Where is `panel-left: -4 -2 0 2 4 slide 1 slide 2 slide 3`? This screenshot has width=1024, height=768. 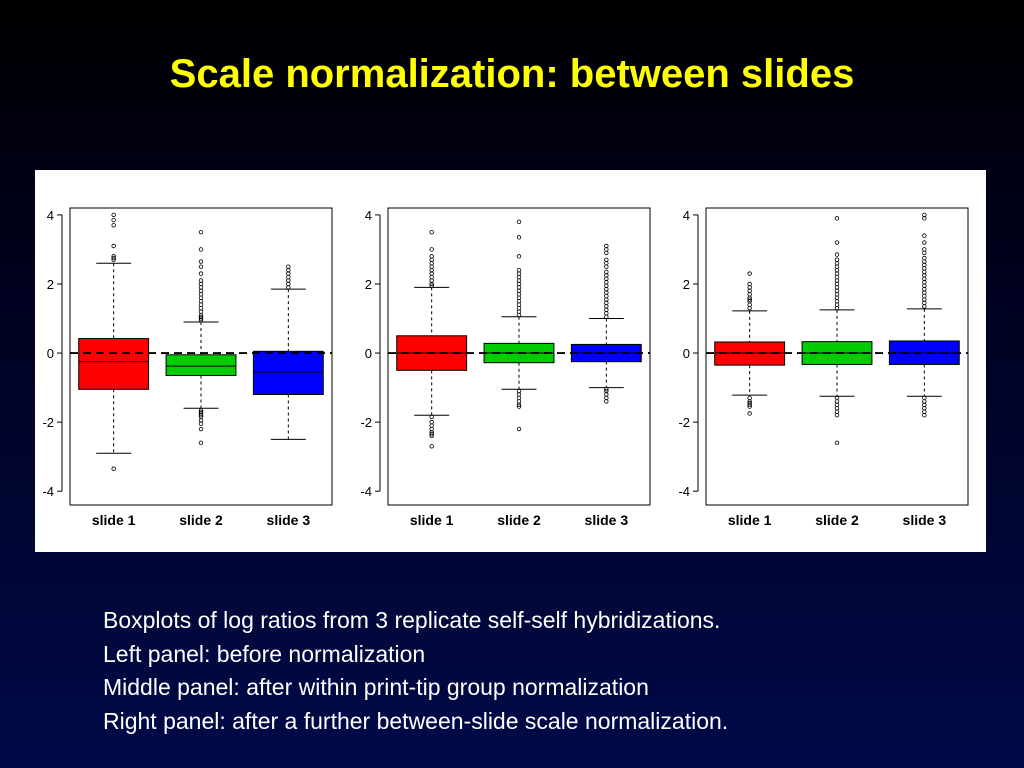
panel-left: -4 -2 0 2 4 slide 1 slide 2 slide 3 is located at coordinates (187, 367).